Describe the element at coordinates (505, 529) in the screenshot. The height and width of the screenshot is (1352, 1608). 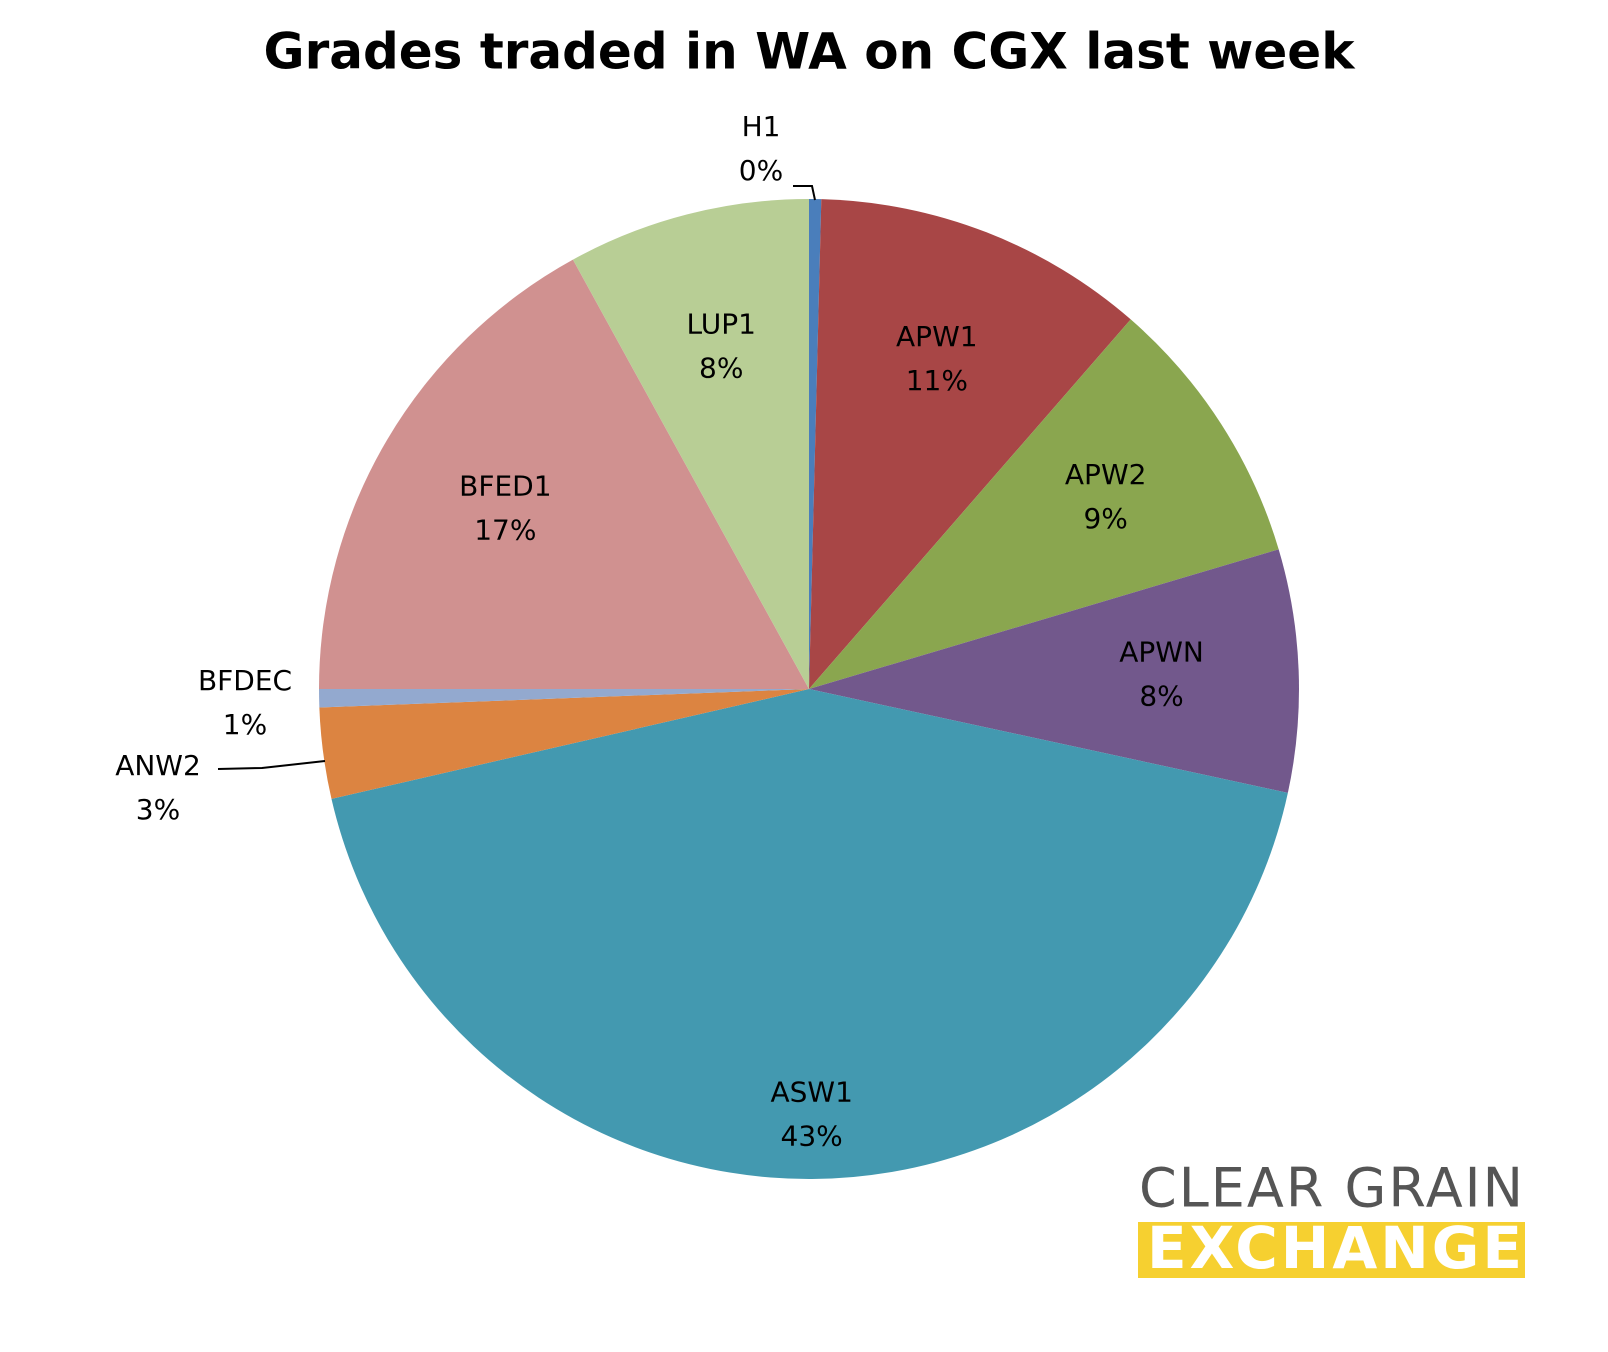
I see `slice-value-label: 17%` at that location.